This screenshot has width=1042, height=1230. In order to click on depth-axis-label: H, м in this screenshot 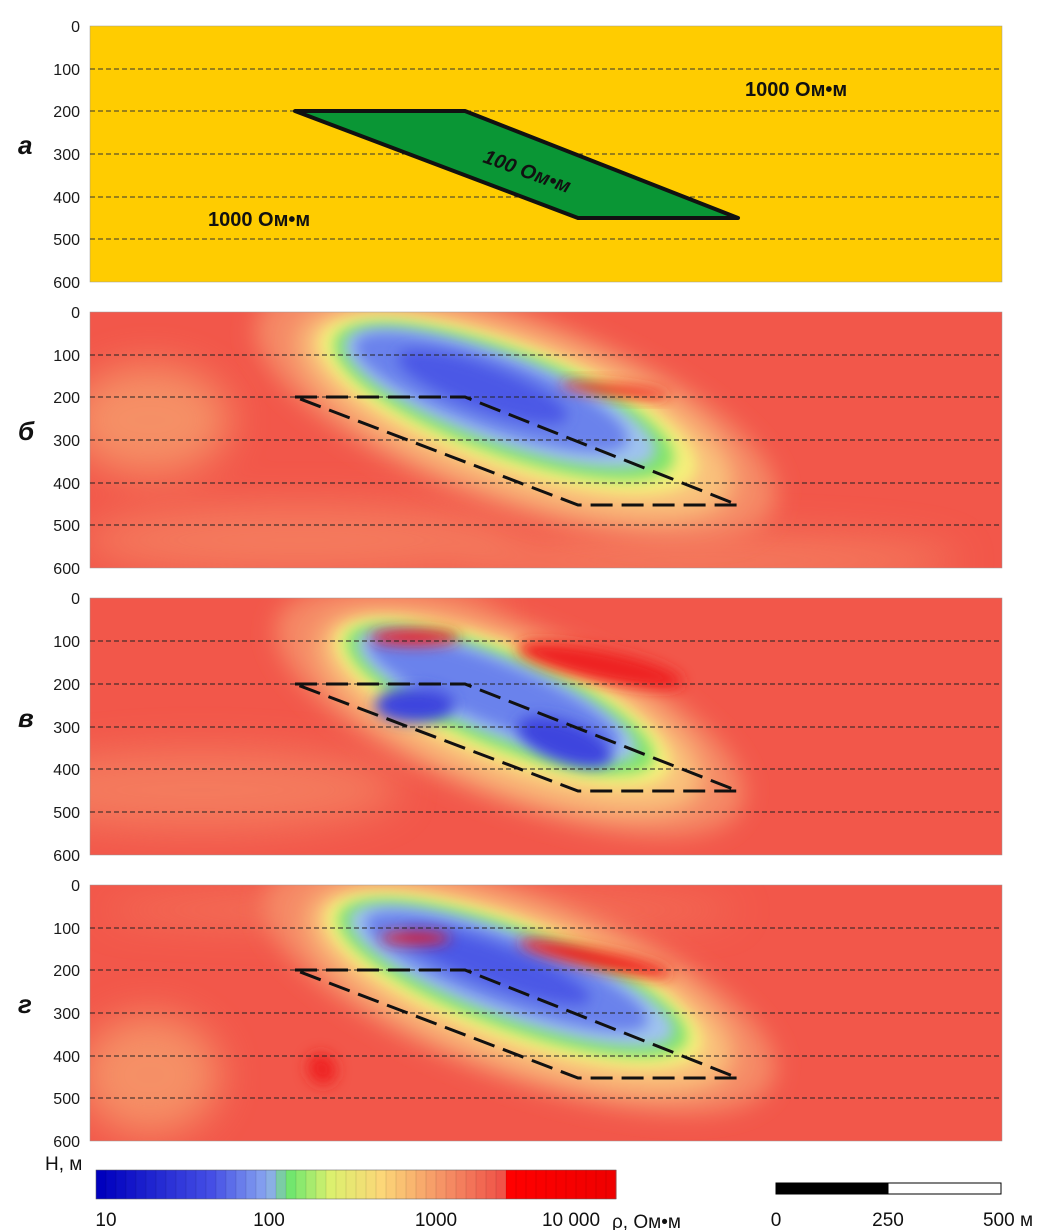, I will do `click(63, 1164)`.